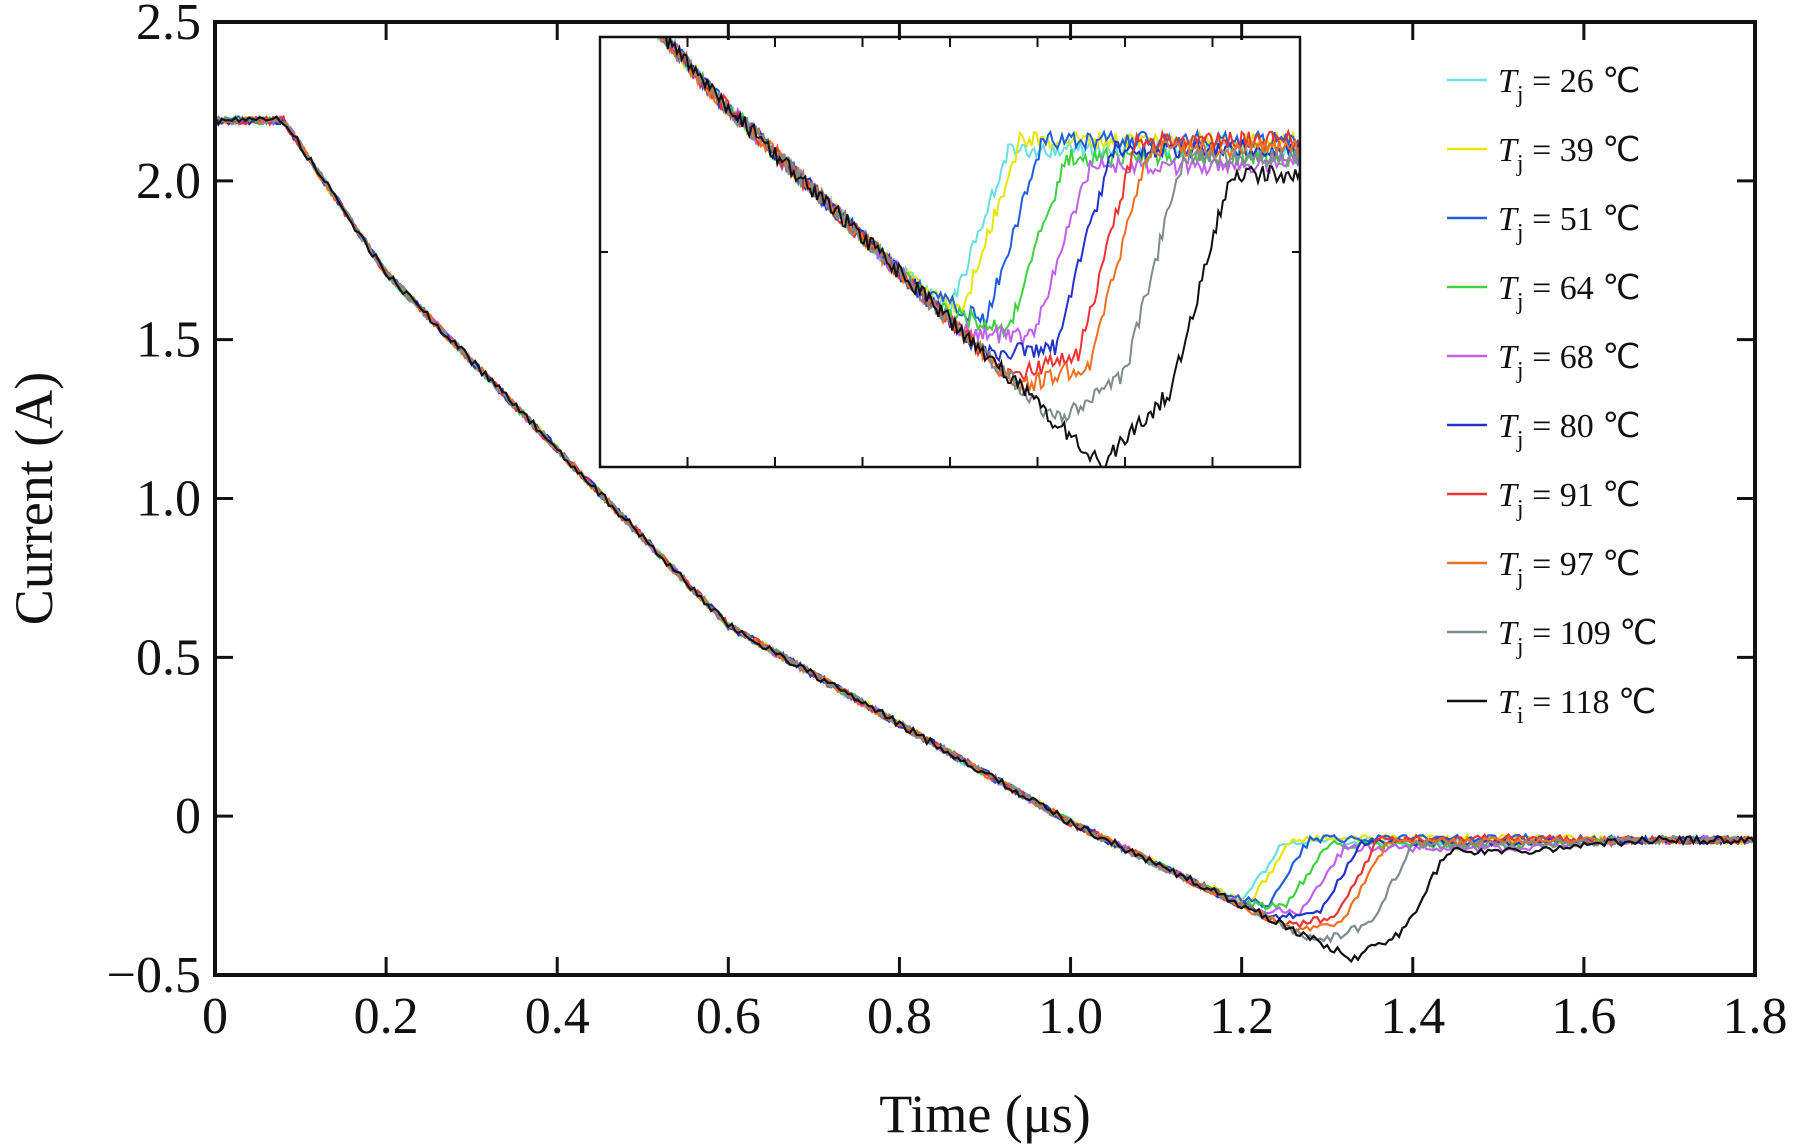 The width and height of the screenshot is (1799, 1148). What do you see at coordinates (386, 1016) in the screenshot?
I see `x-tick-label: 0.2` at bounding box center [386, 1016].